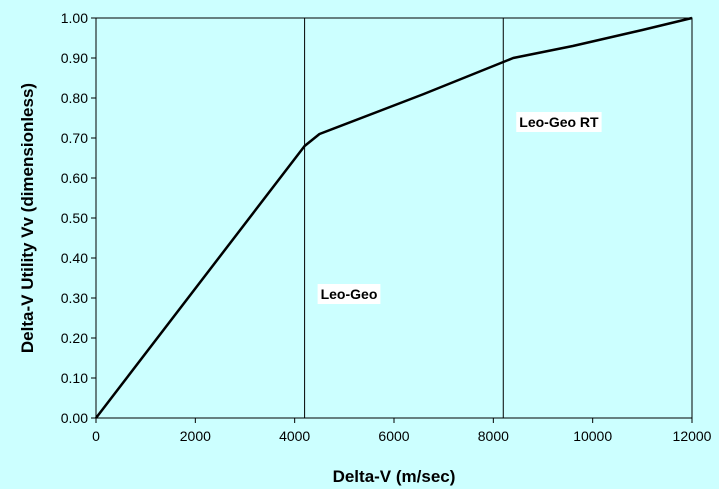 The height and width of the screenshot is (489, 719). I want to click on reference-line-label: Leo-Geo RT, so click(559, 122).